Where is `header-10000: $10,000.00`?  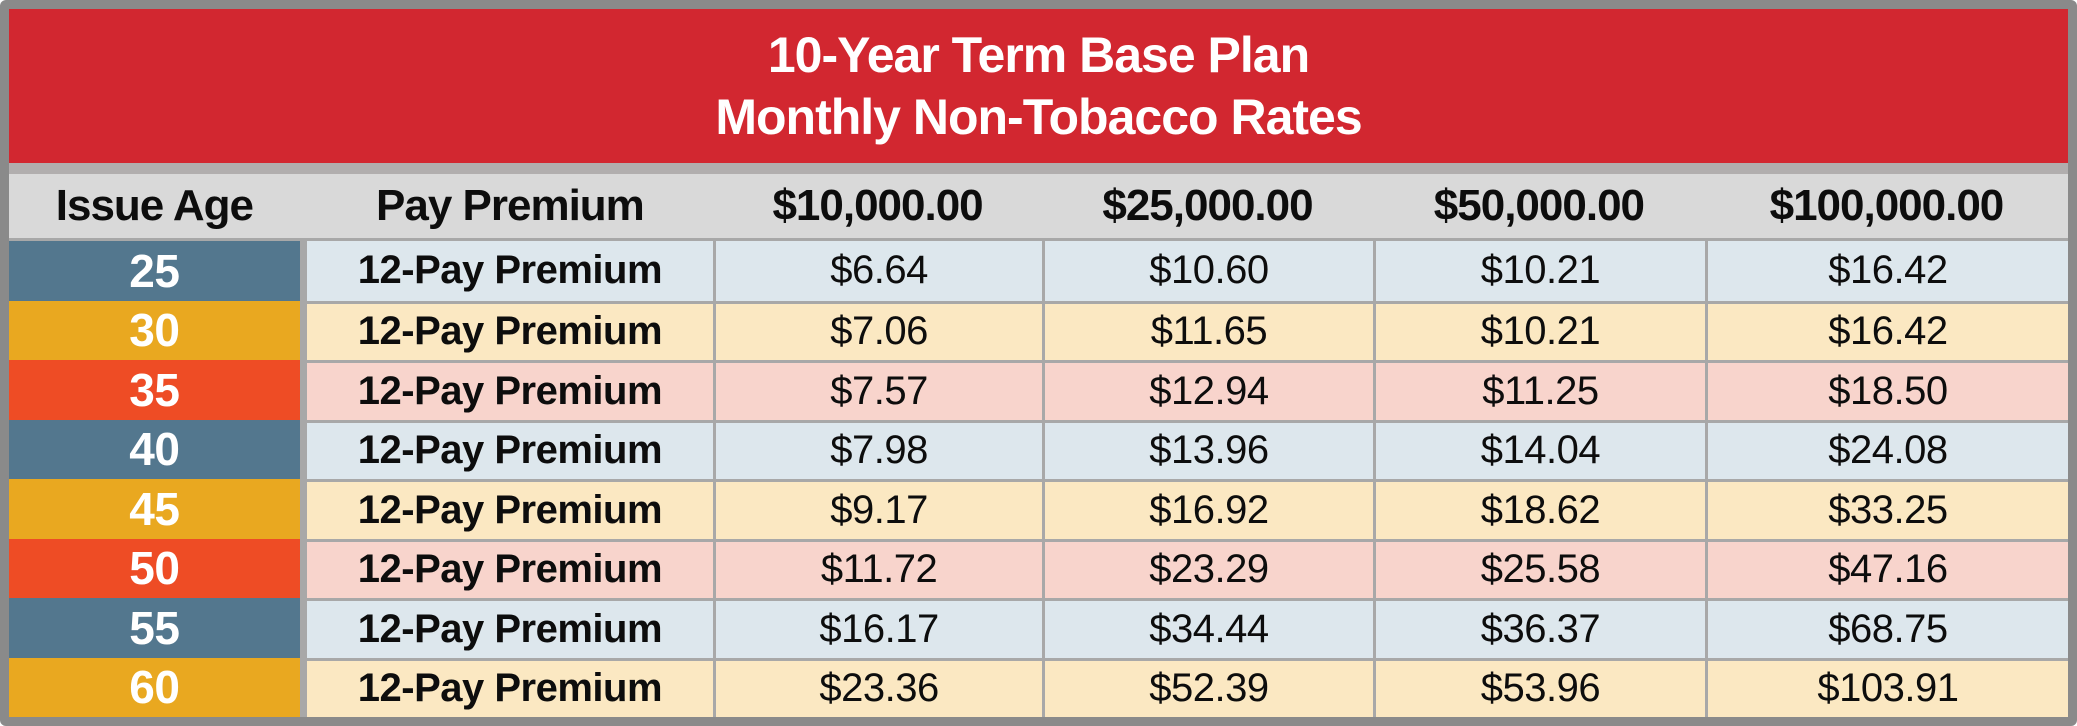 header-10000: $10,000.00 is located at coordinates (877, 205).